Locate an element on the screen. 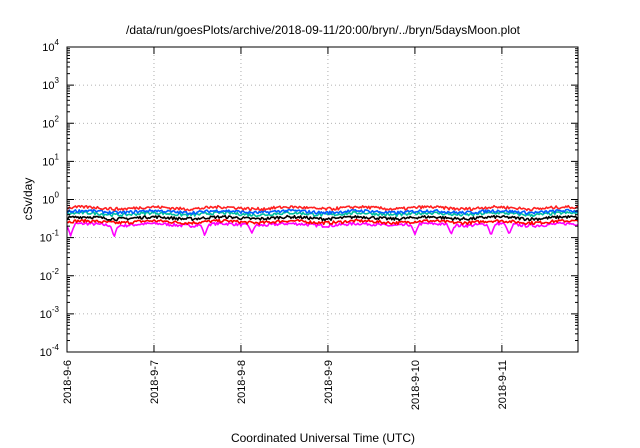  y-tick-label: 10¹ is located at coordinates (50, 160).